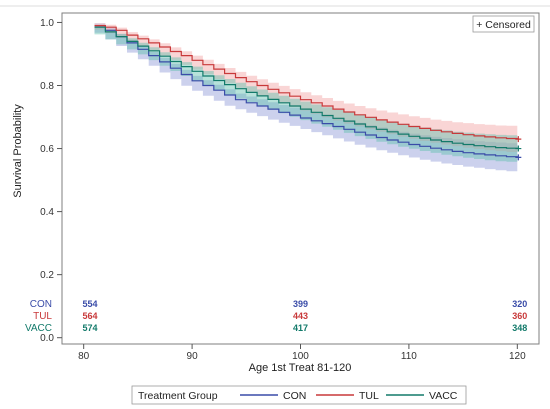 The width and height of the screenshot is (550, 409). What do you see at coordinates (47, 212) in the screenshot?
I see `y-tick-label: 0.4` at bounding box center [47, 212].